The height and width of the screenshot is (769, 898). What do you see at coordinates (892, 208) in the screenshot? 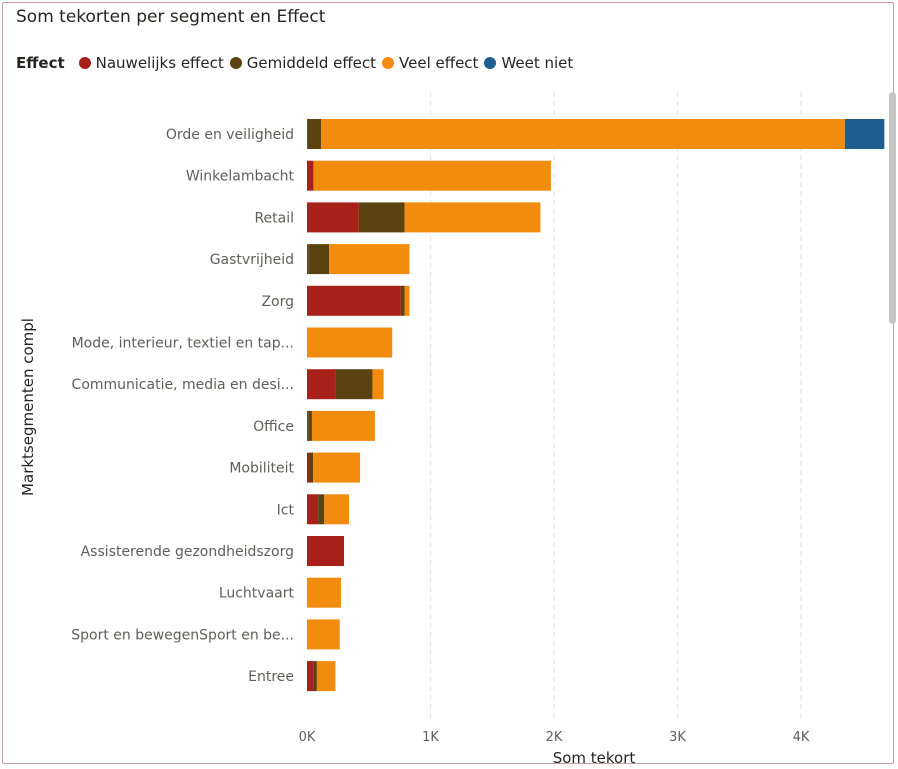
I see `vertical-scrollbar` at bounding box center [892, 208].